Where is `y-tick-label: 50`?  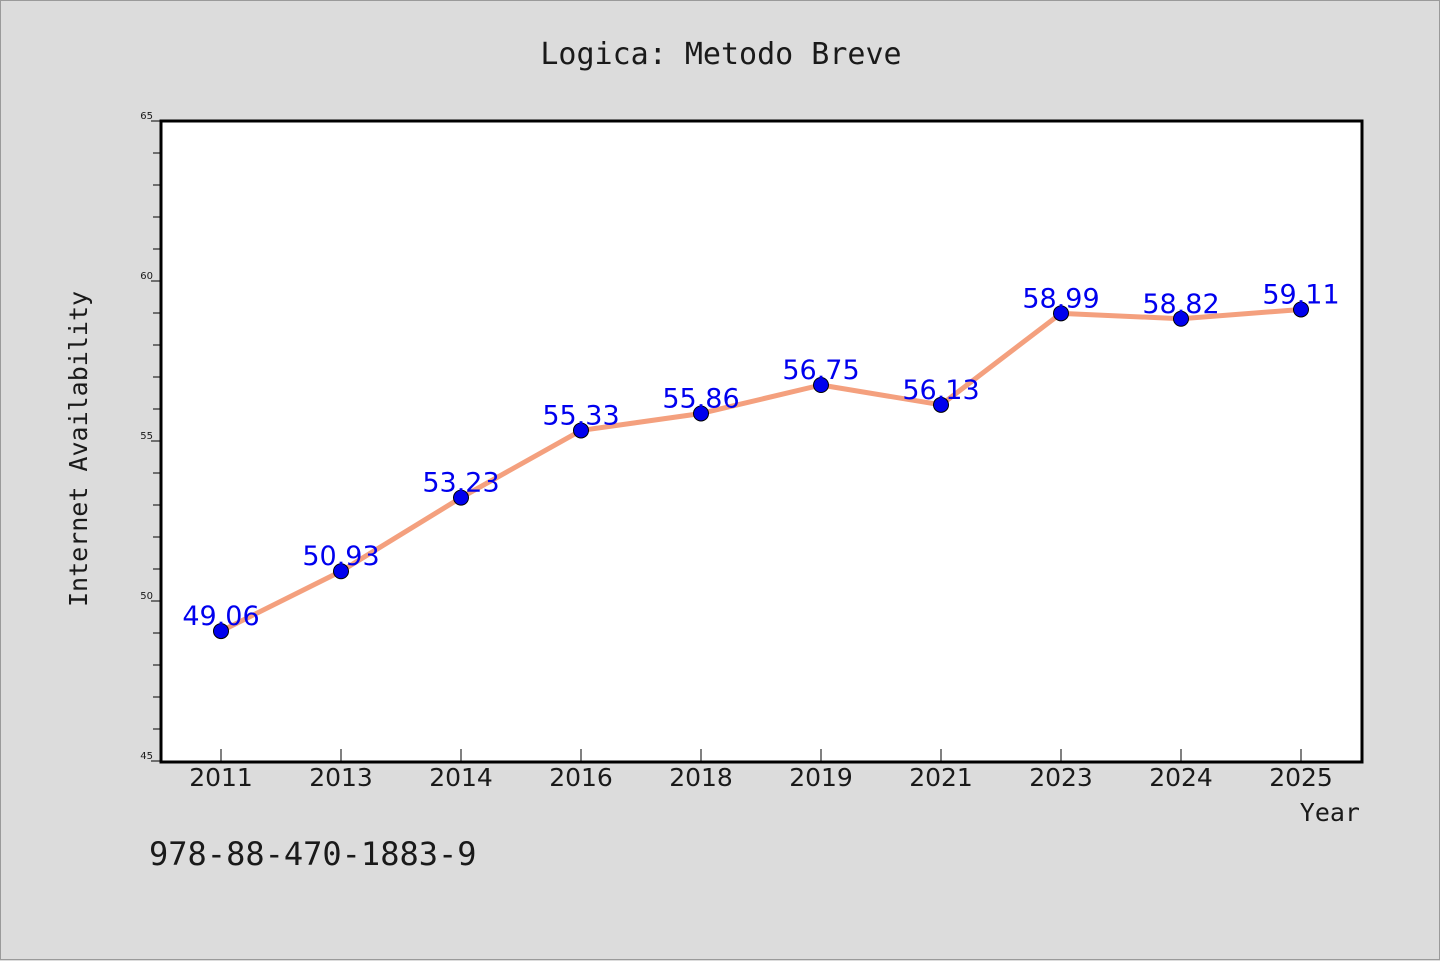 y-tick-label: 50 is located at coordinates (146, 596).